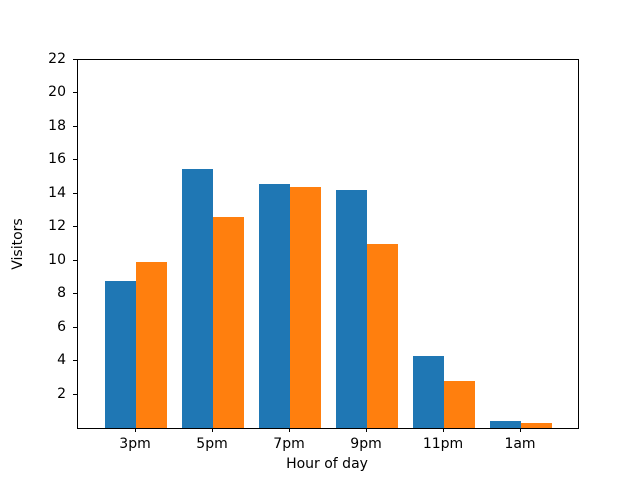  I want to click on bar-series-2-orange-5pm, so click(228, 322).